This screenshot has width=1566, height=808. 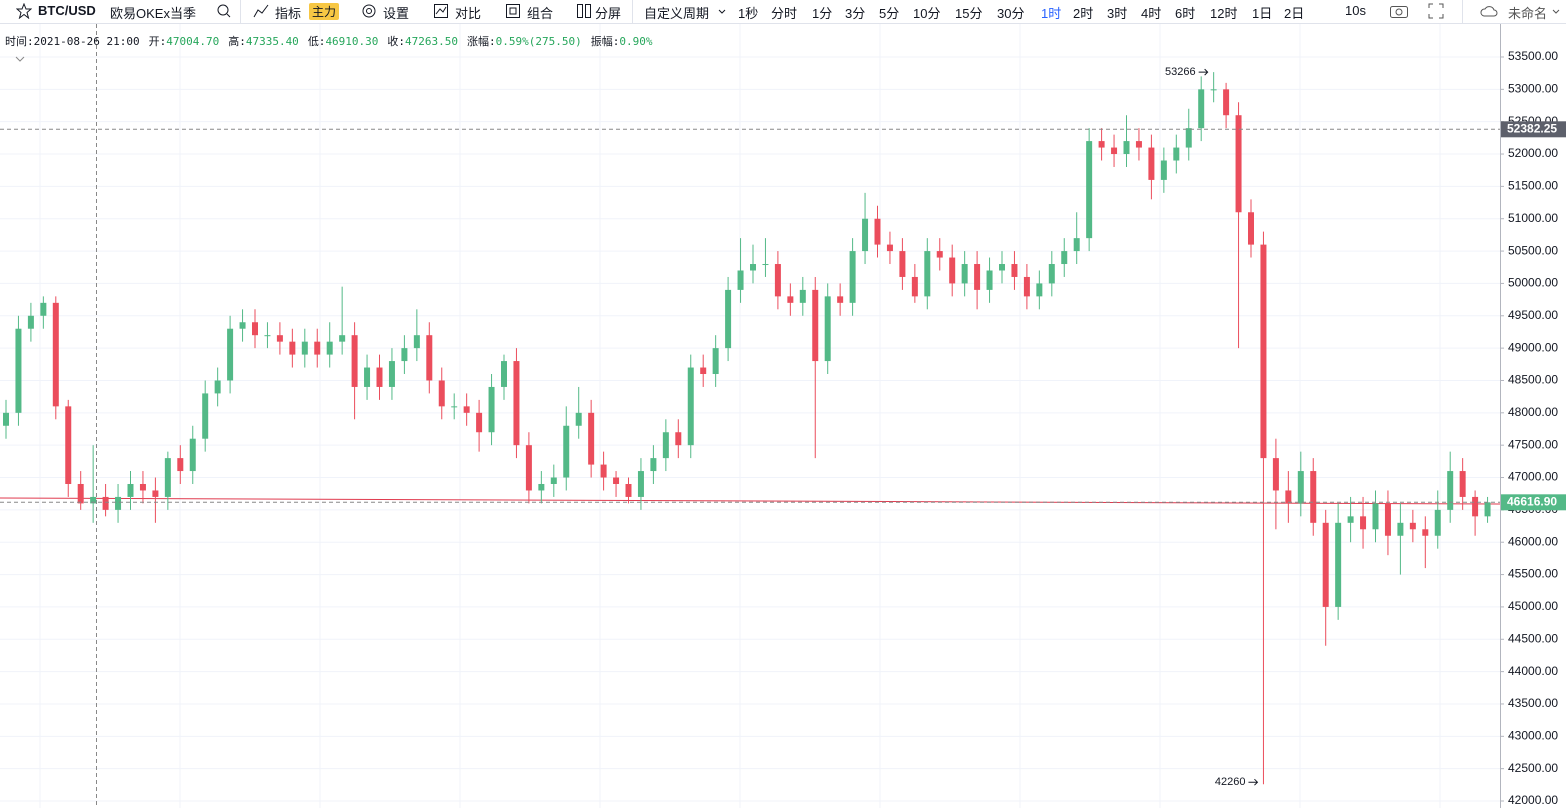 What do you see at coordinates (1533, 638) in the screenshot?
I see `y-tick-label: 44500.00` at bounding box center [1533, 638].